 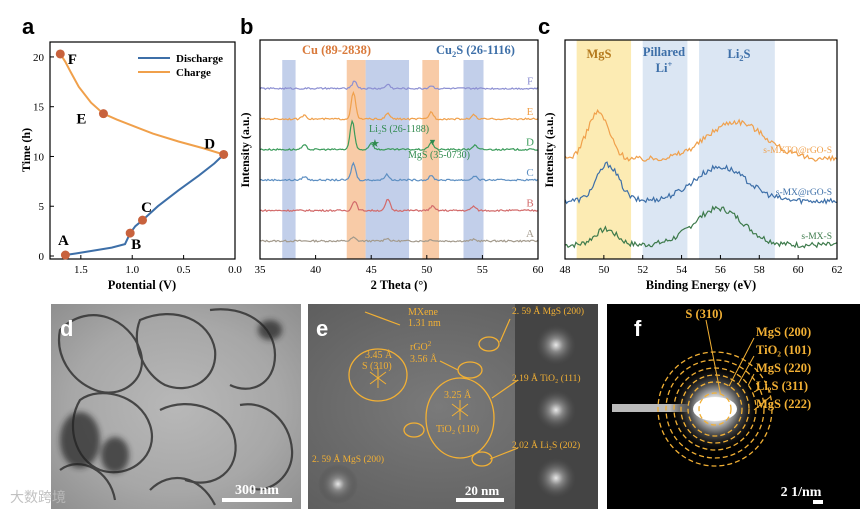 What do you see at coordinates (245, 149) in the screenshot?
I see `panel-b-ylabel: Intensity (a.u.)` at bounding box center [245, 149].